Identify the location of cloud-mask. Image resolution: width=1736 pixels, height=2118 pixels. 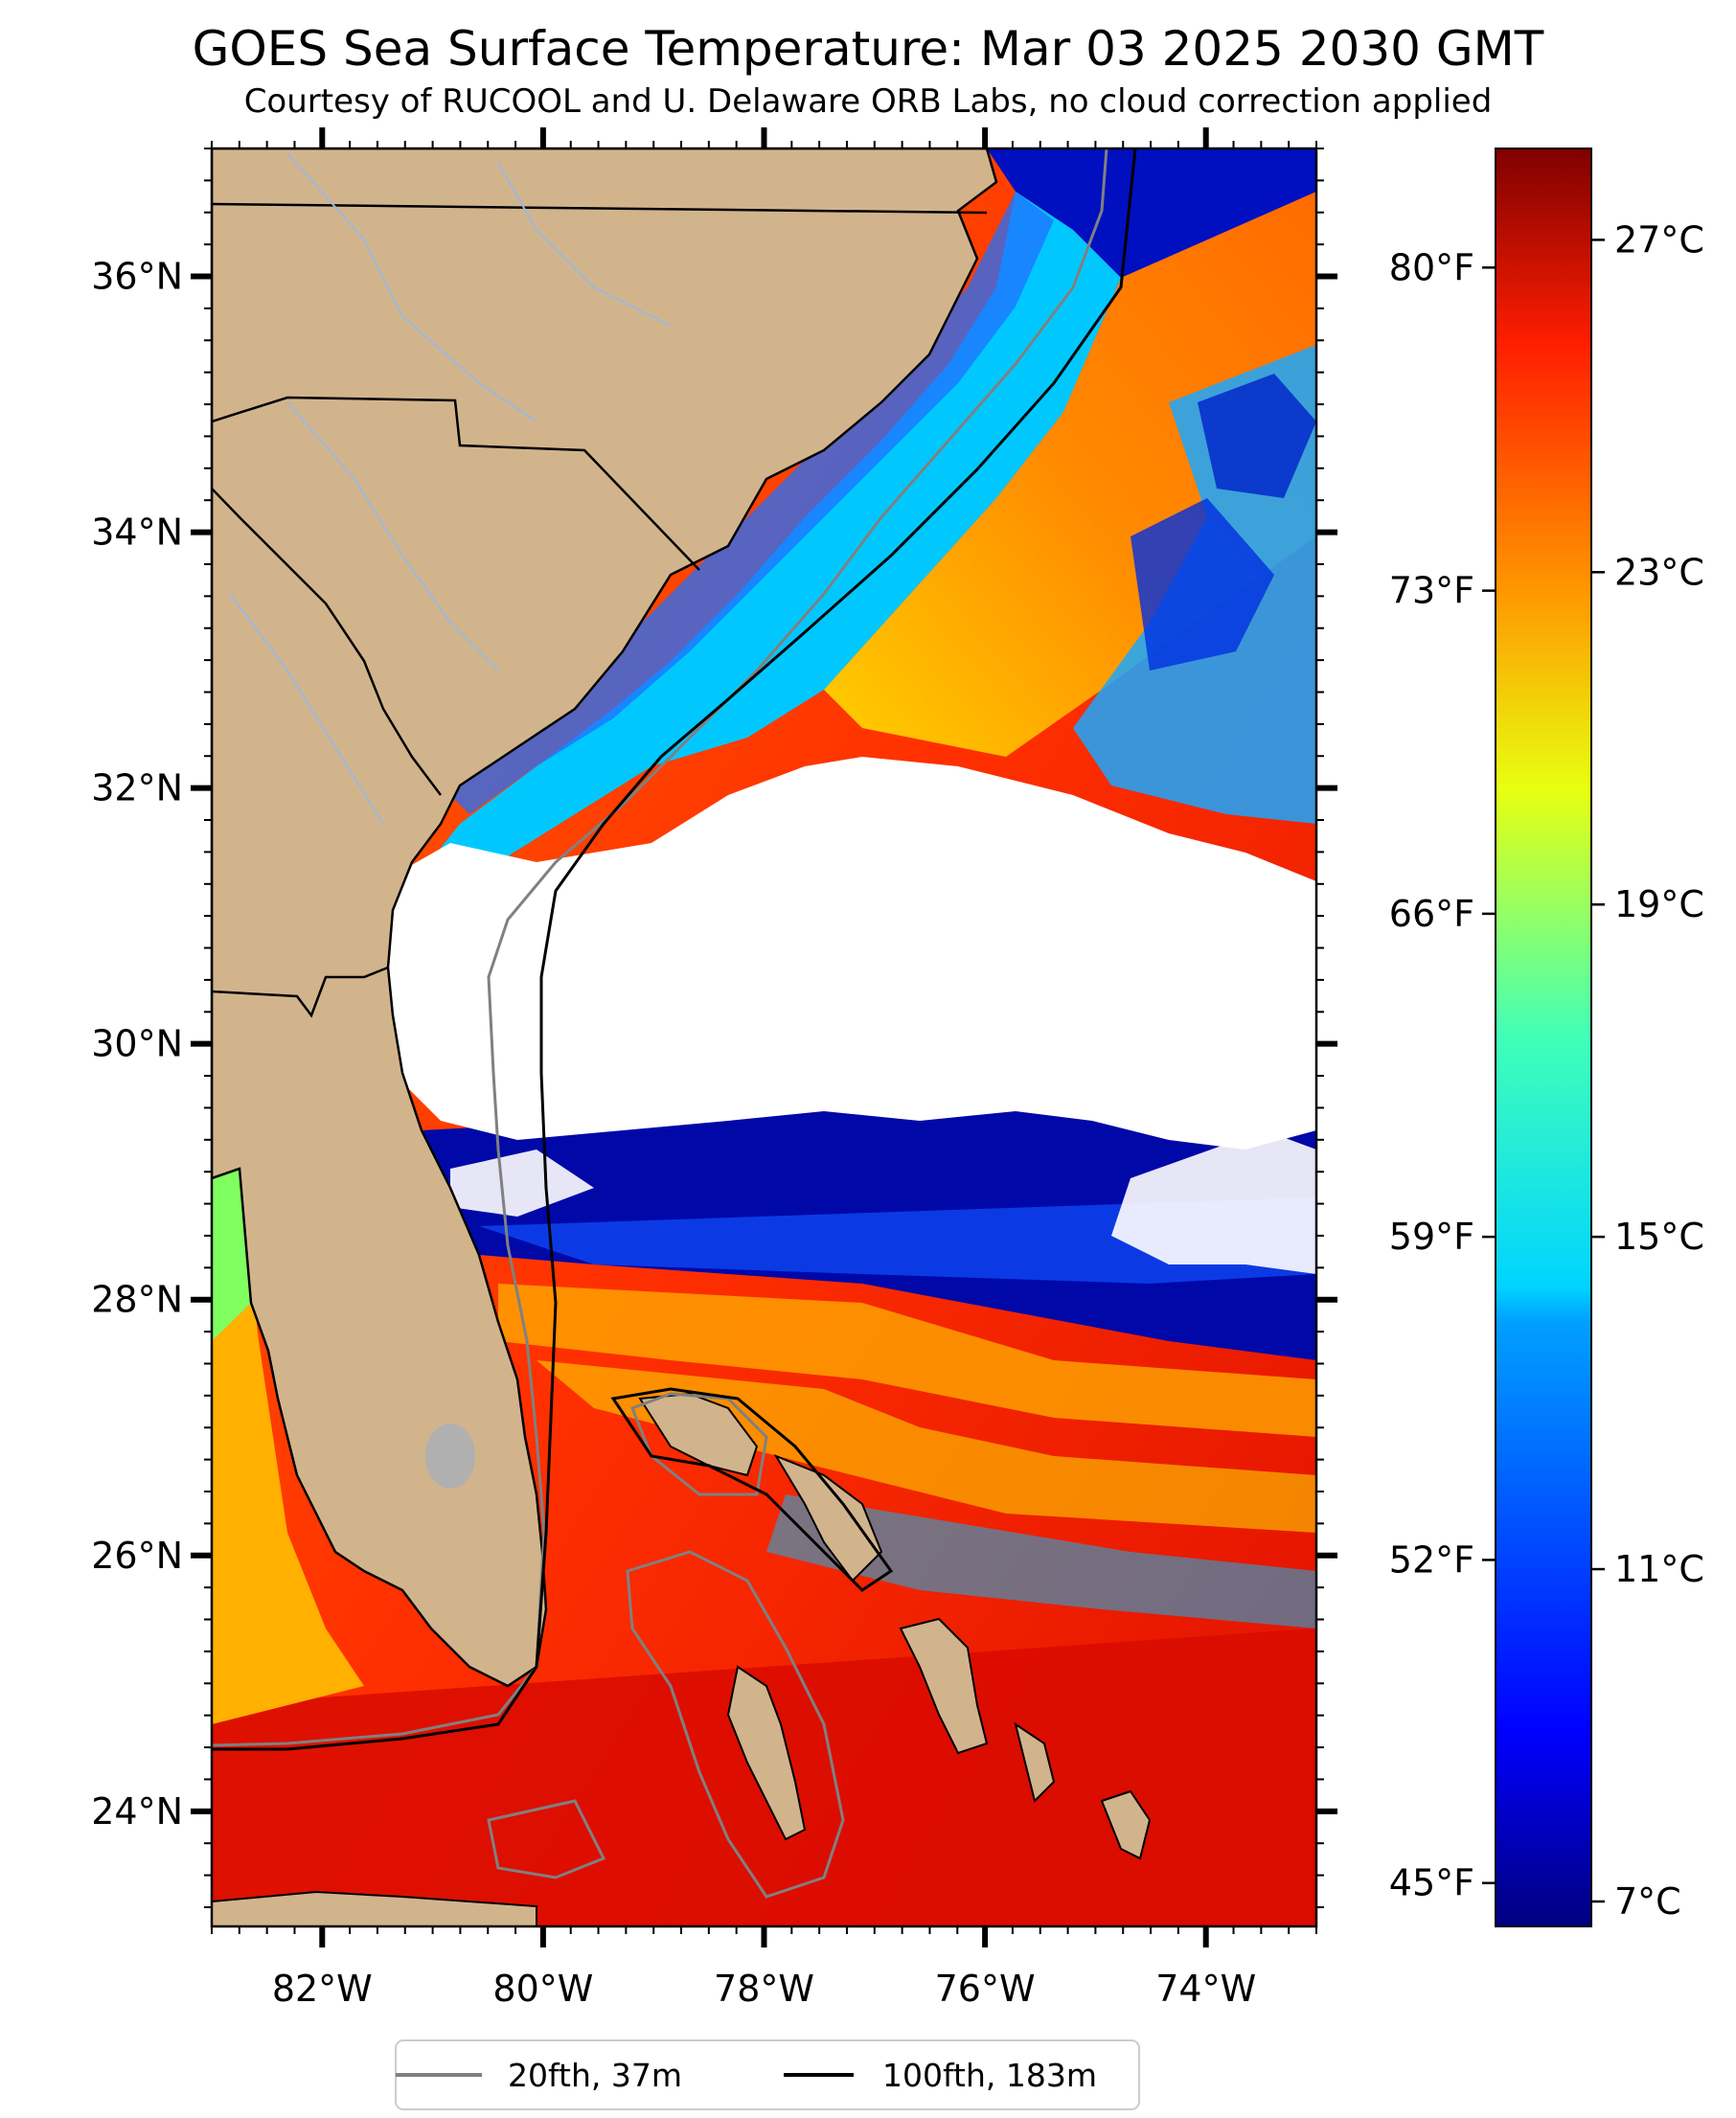
(850, 953).